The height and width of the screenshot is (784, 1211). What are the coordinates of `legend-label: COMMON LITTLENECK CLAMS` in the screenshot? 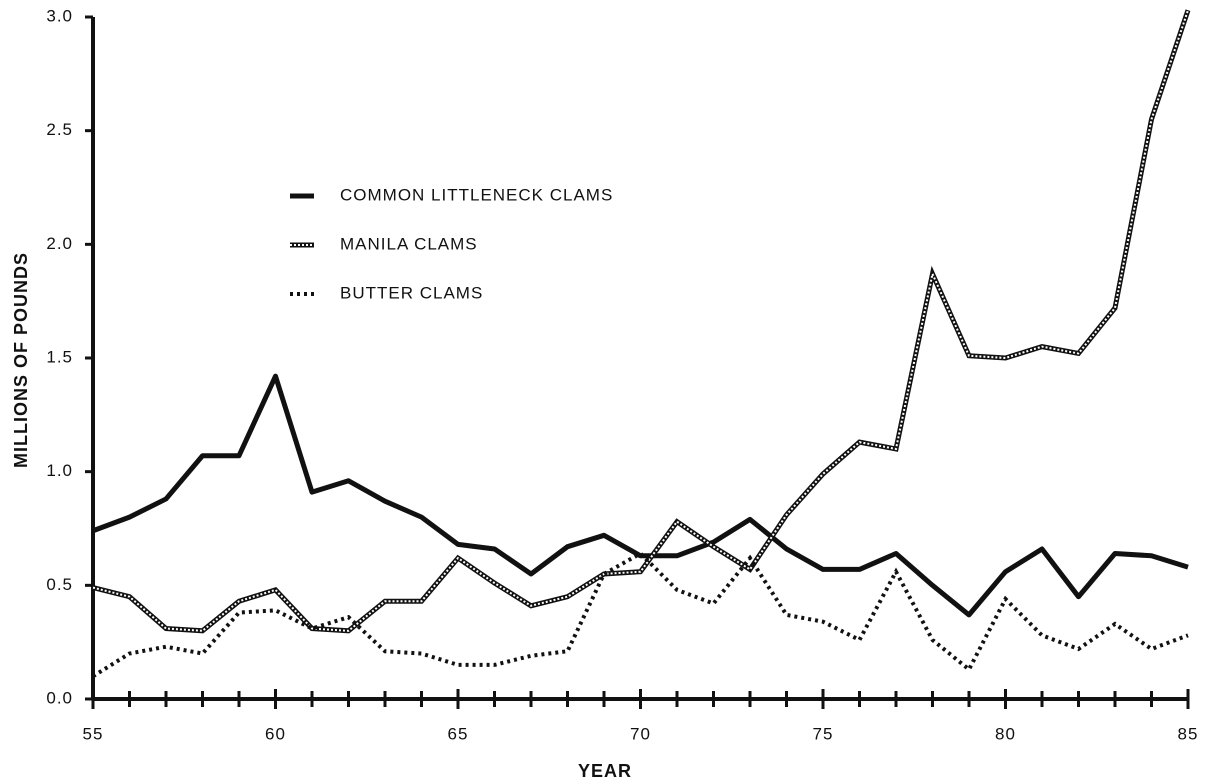 It's located at (476, 194).